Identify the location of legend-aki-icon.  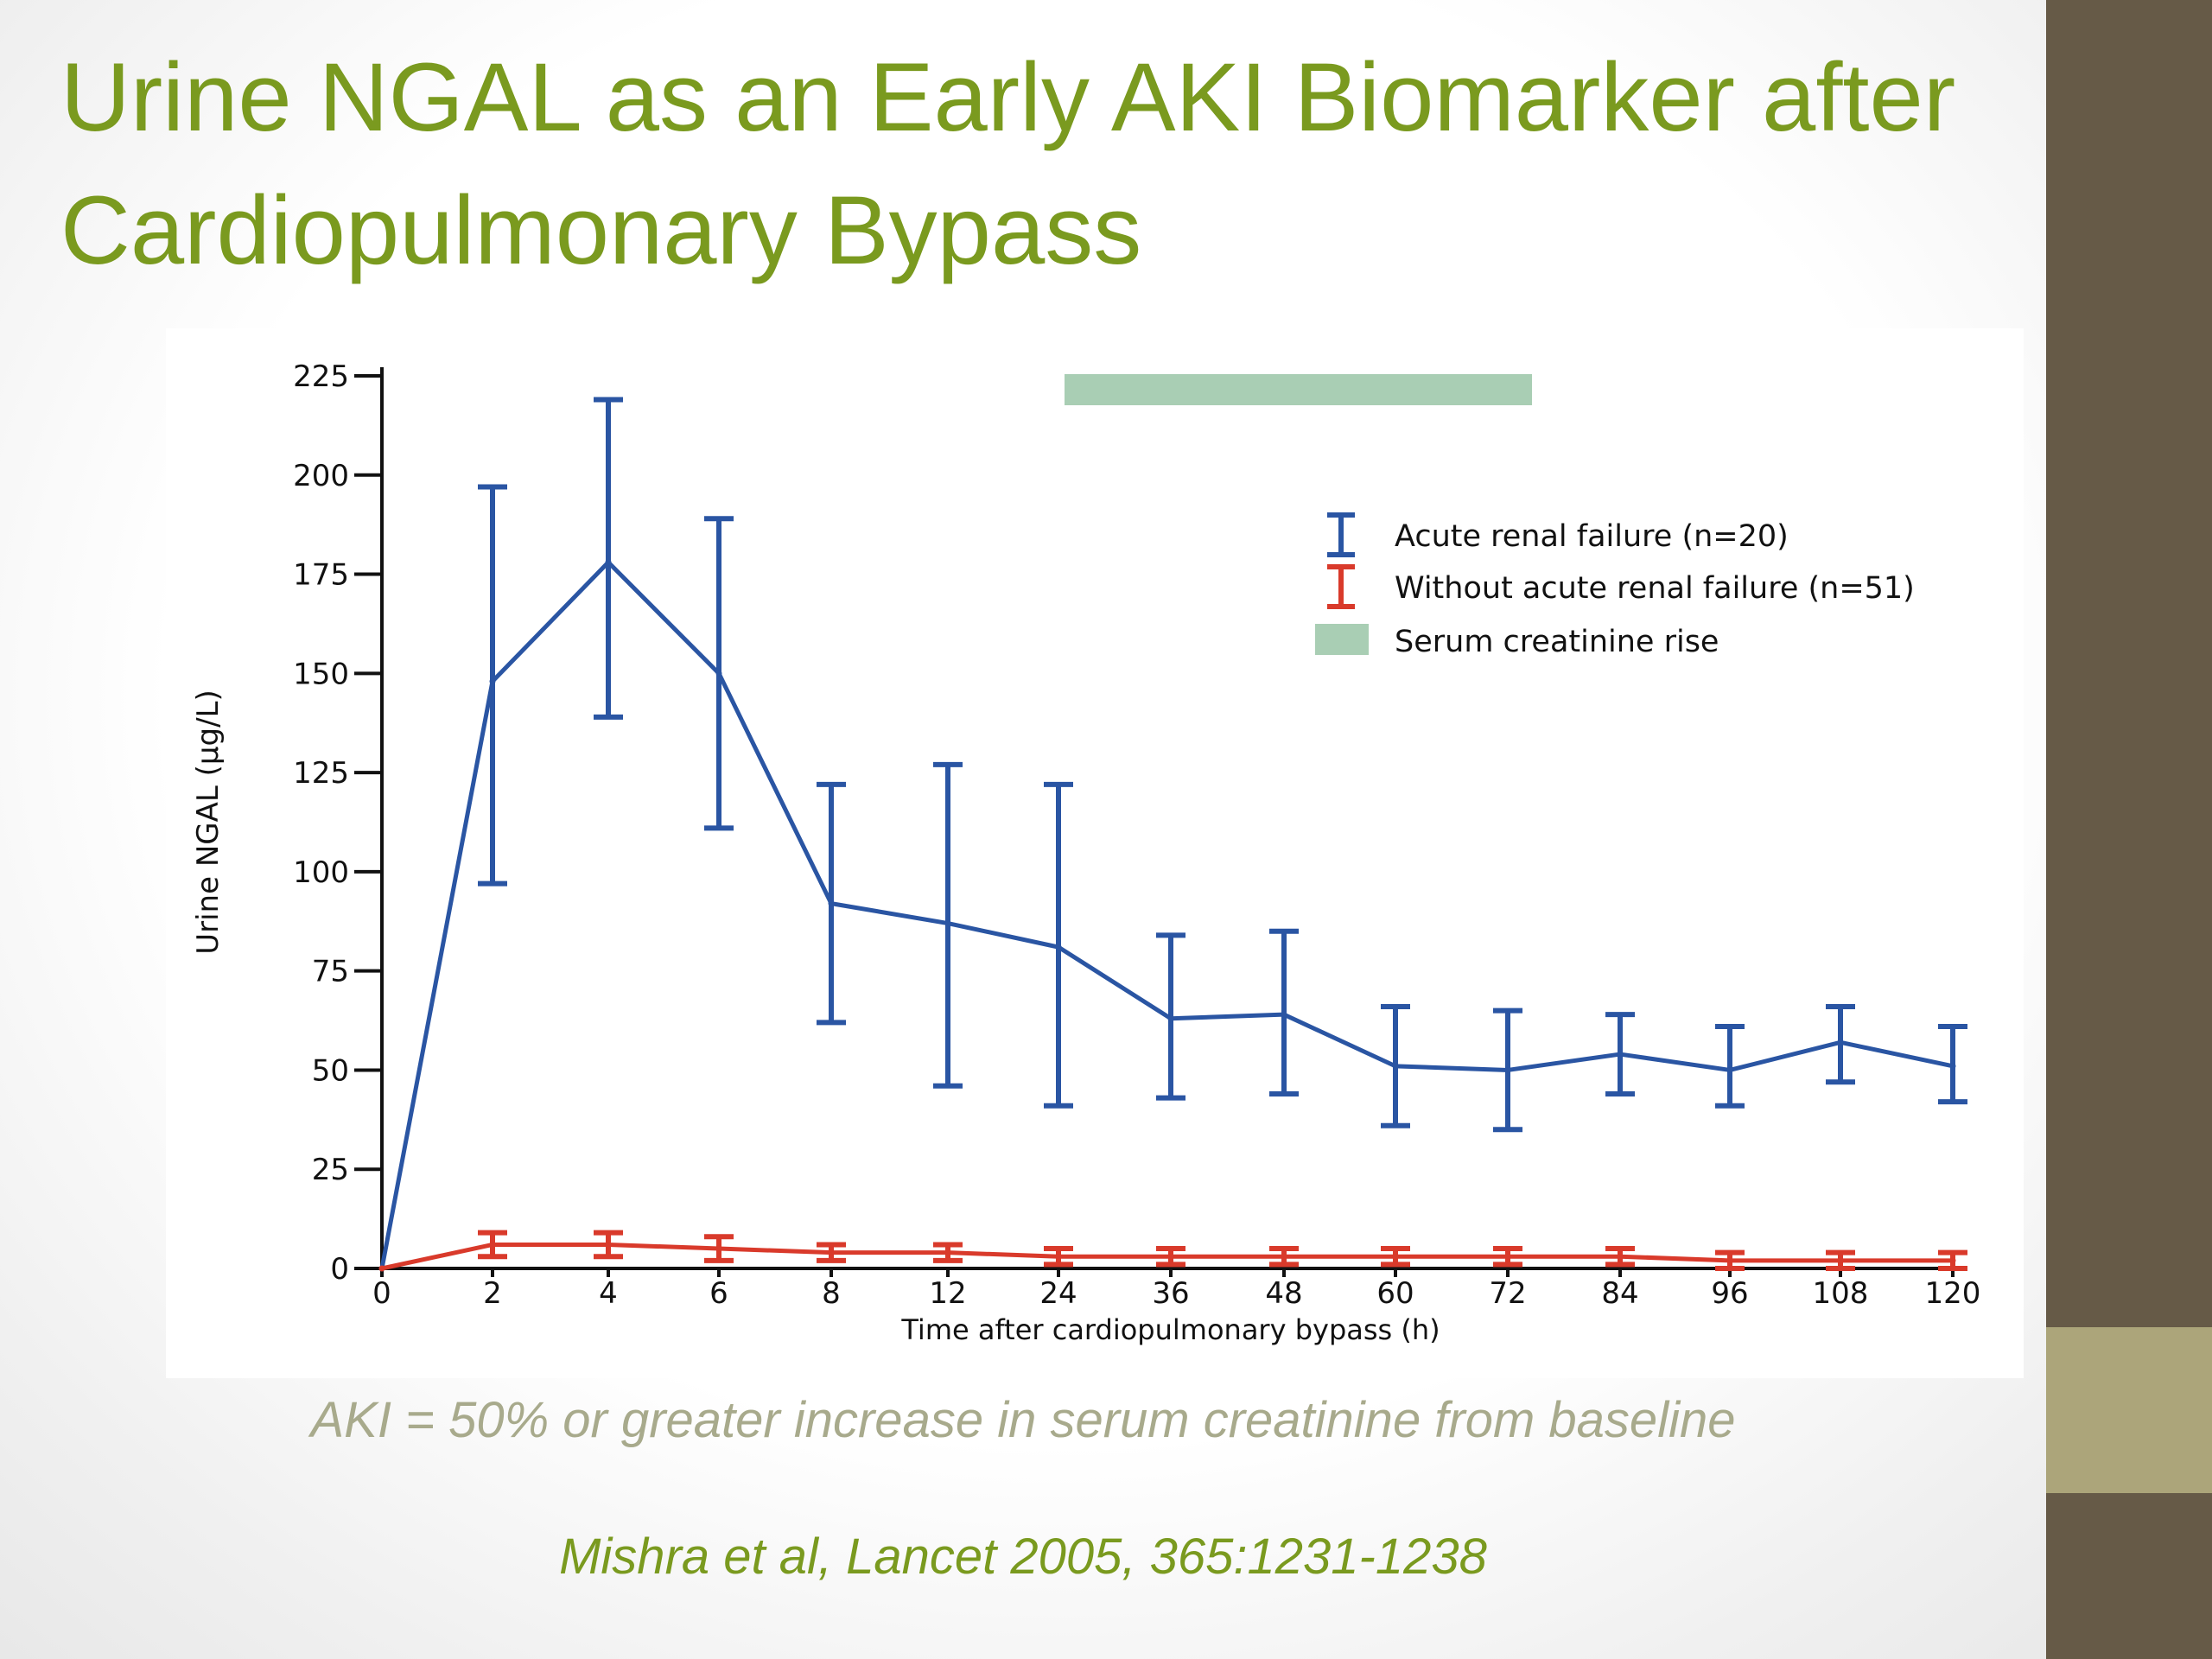
(1341, 534).